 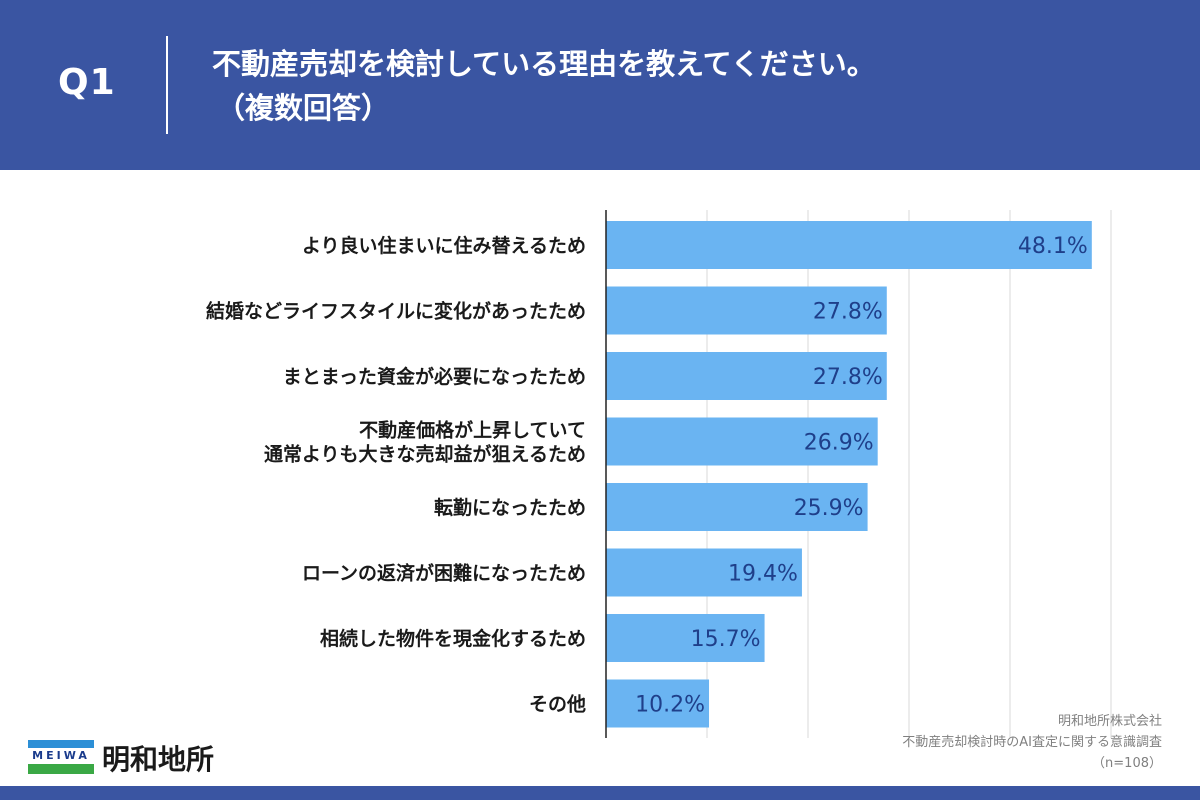 I want to click on source-note: 明和地所株式会社 不動産売却検討時のAI査定に関する意識調査 （n=108）, so click(x=1032, y=742).